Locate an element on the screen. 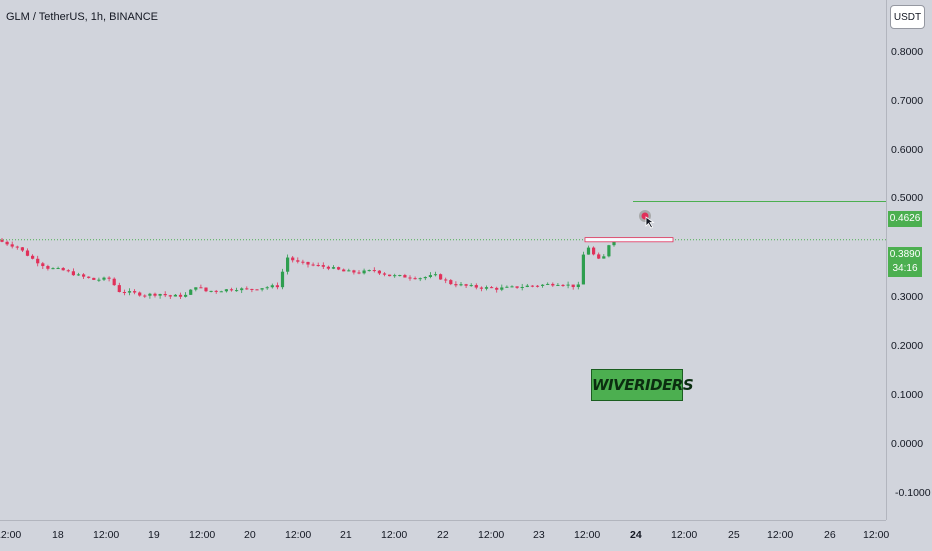 The image size is (932, 551). time-axis is located at coordinates (443, 535).